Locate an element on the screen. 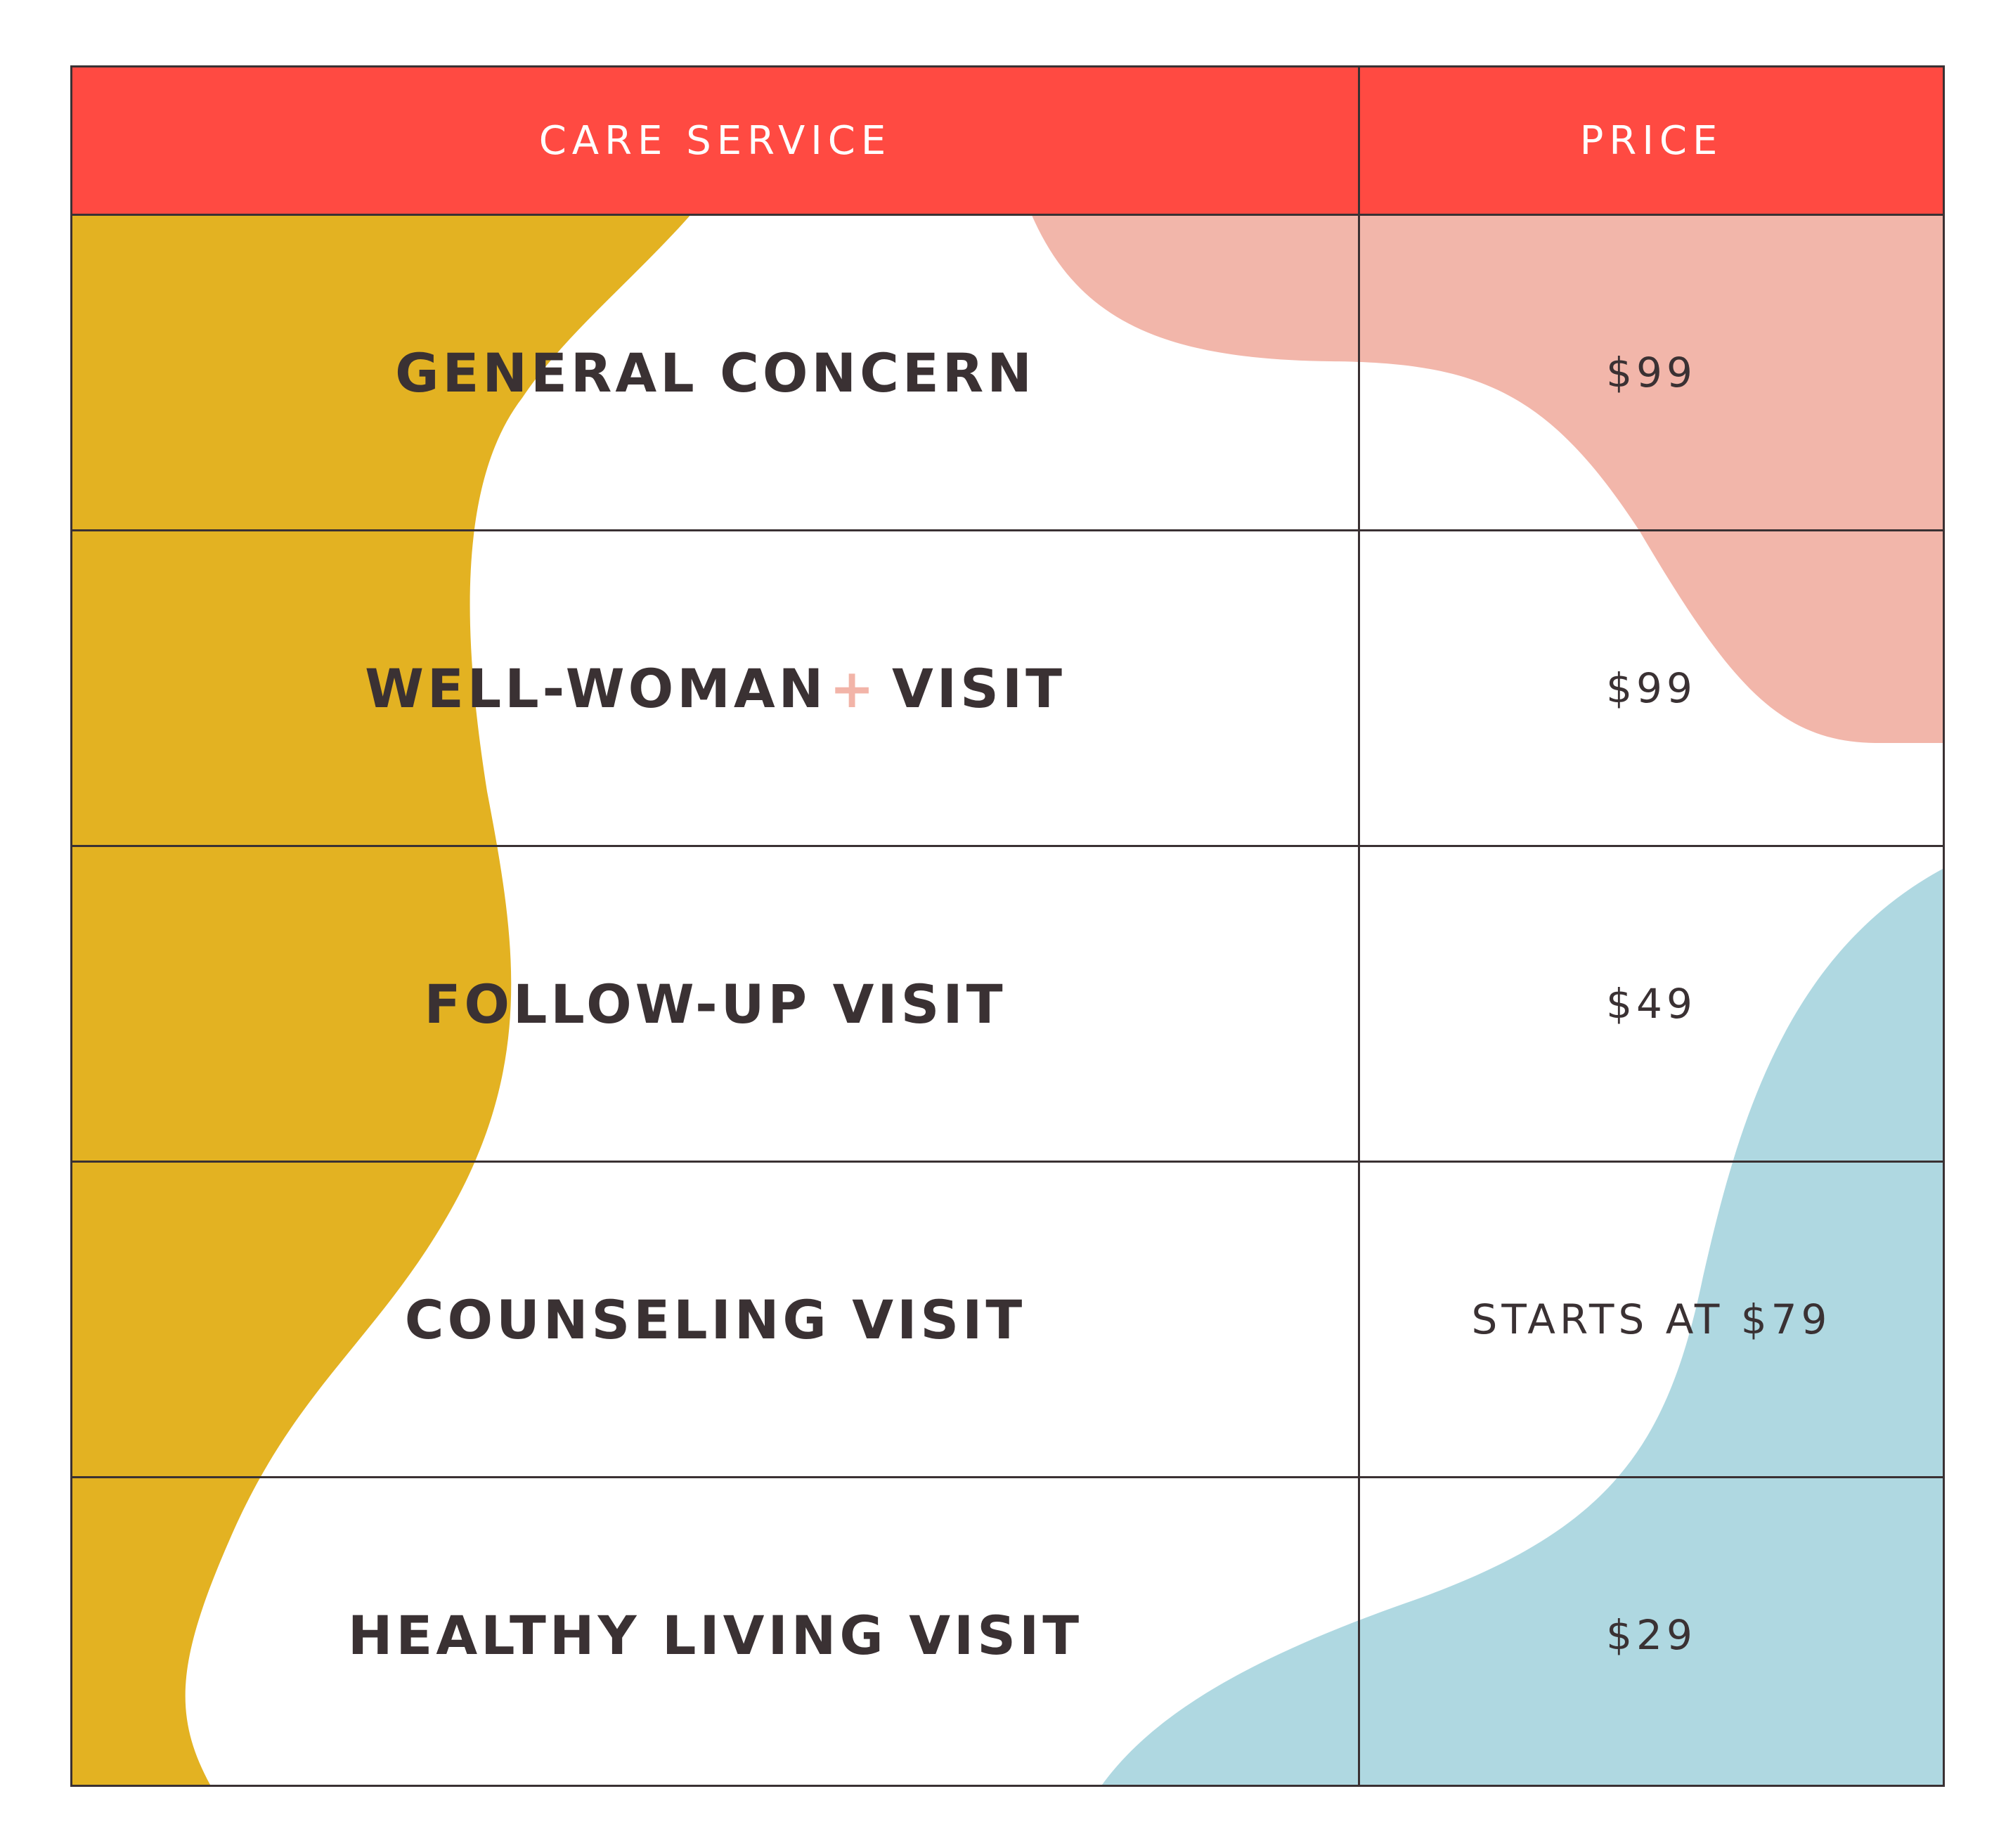 The width and height of the screenshot is (2013, 1848). service-price: $29 is located at coordinates (1652, 1635).